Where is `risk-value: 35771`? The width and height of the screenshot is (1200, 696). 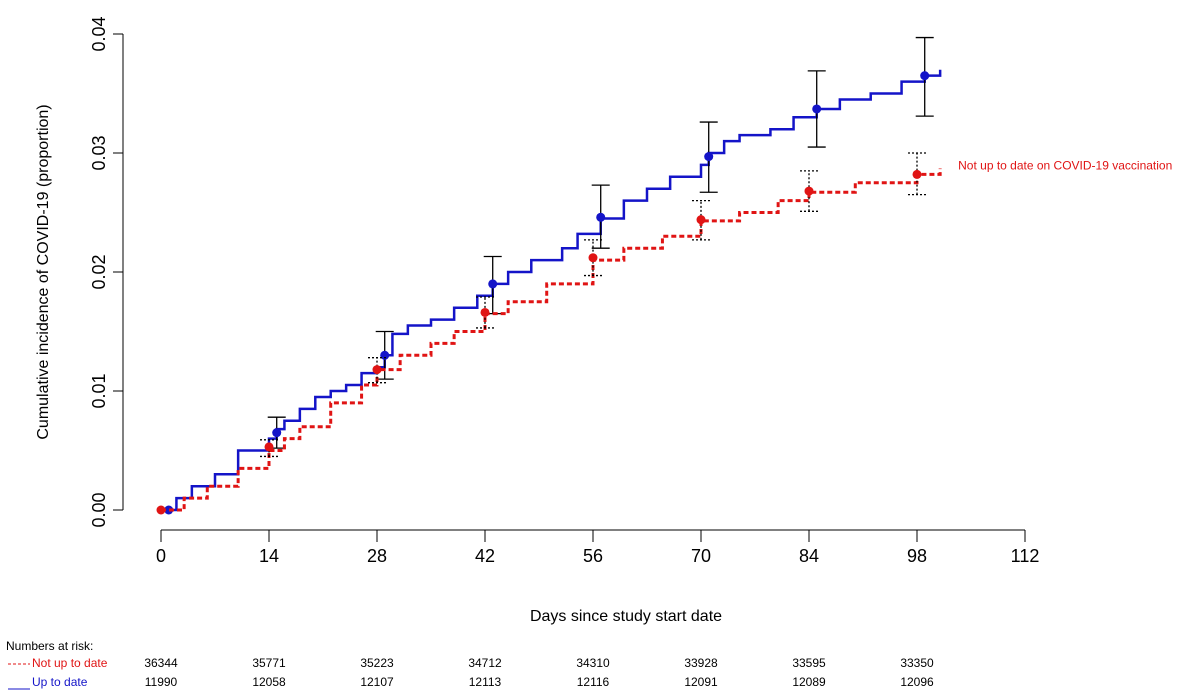
risk-value: 35771 is located at coordinates (269, 663).